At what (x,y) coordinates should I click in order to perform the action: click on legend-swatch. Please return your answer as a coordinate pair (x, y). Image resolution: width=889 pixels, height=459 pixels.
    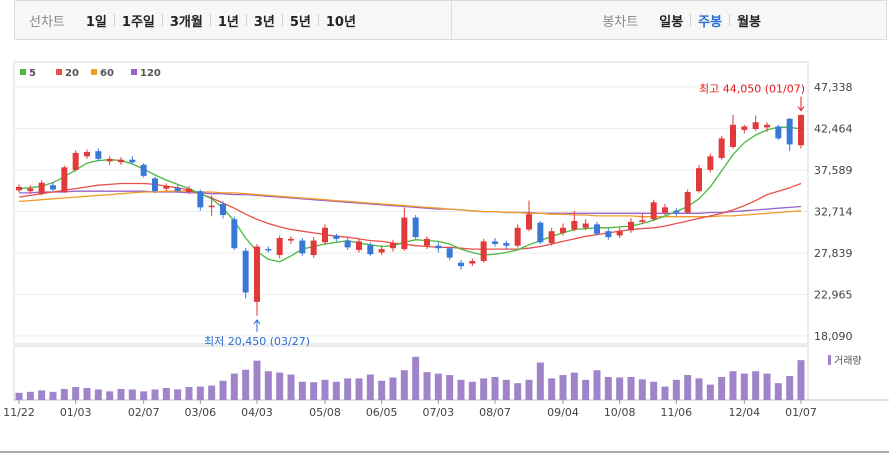
    Looking at the image, I should click on (23, 72).